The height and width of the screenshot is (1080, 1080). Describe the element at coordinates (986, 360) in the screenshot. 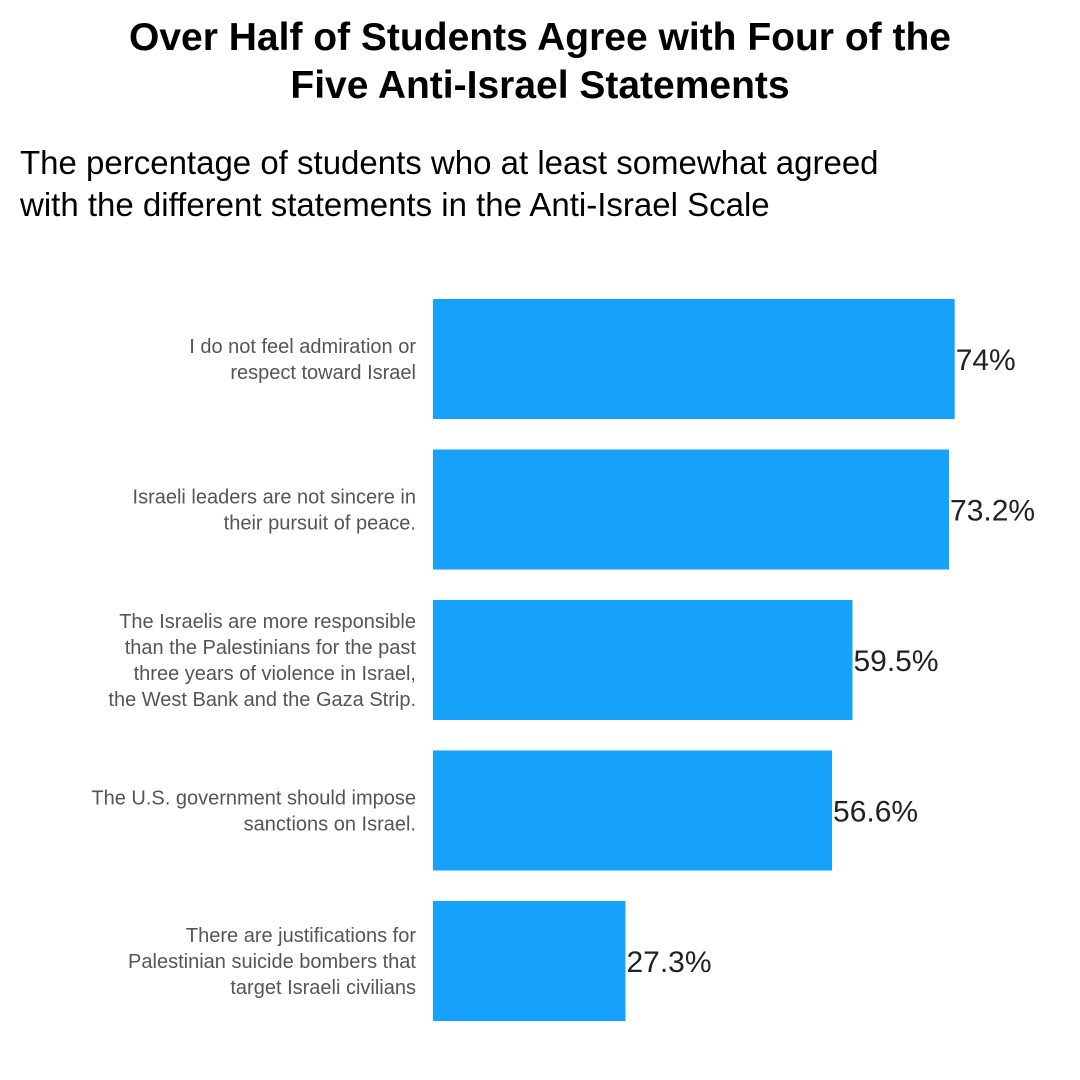

I see `value-label-1: 74%` at that location.